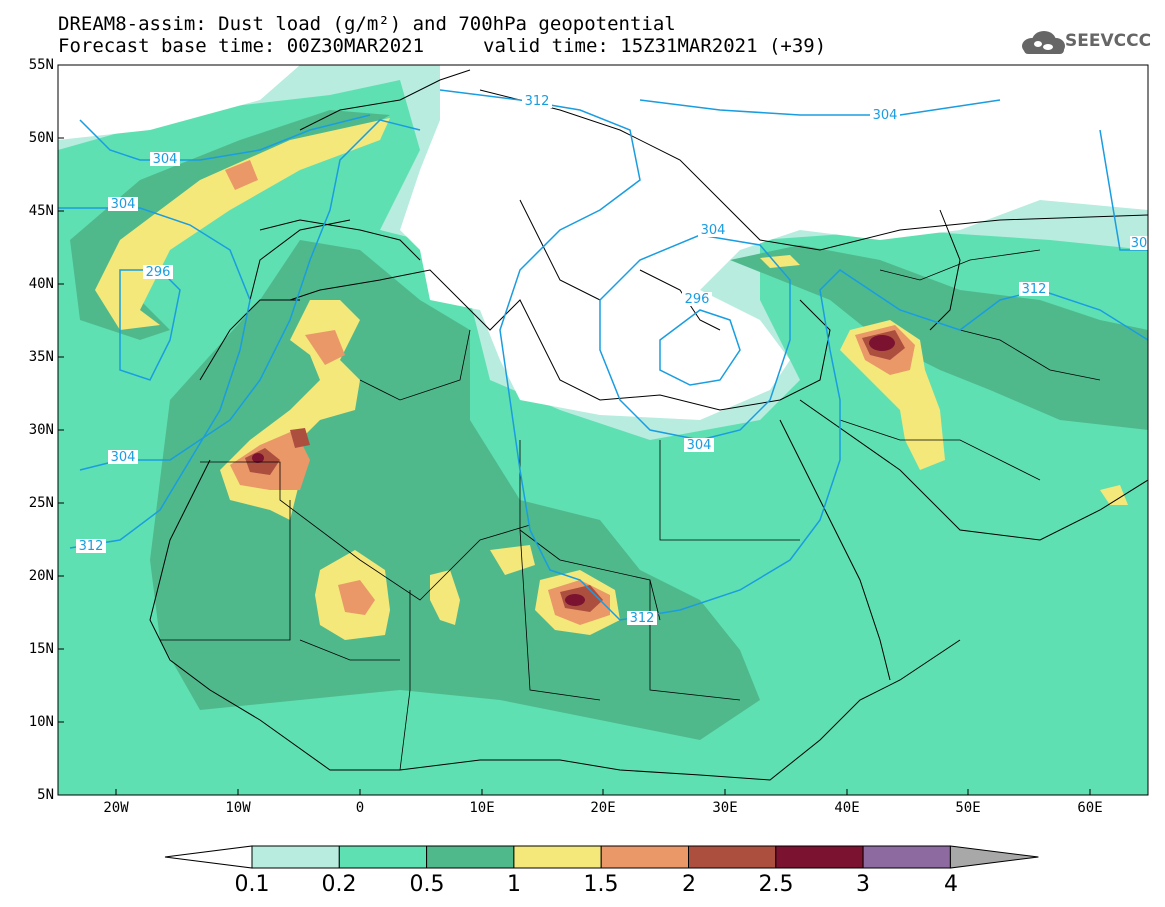 This screenshot has width=1165, height=907. Describe the element at coordinates (41, 284) in the screenshot. I see `lat-label: 40N` at that location.